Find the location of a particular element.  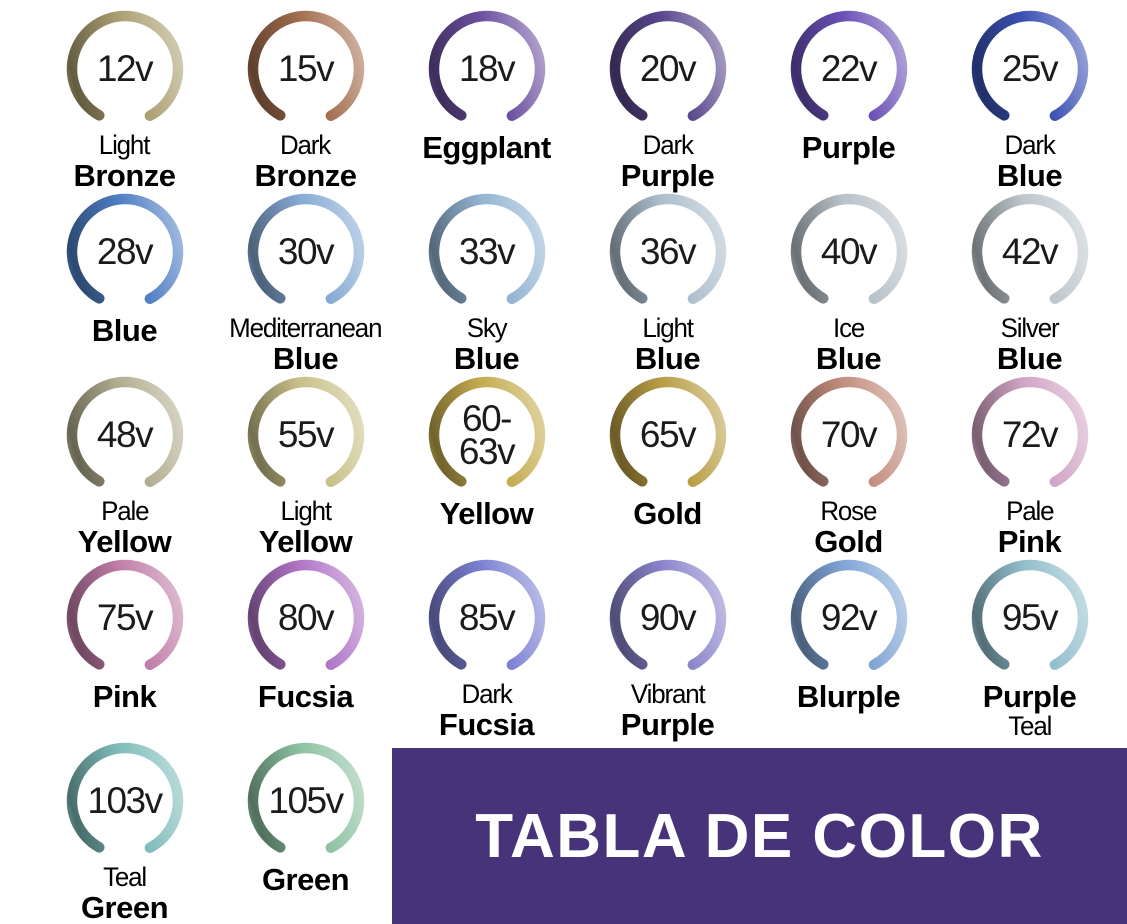

ring-color-name: Dark Fucsia is located at coordinates (486, 710).